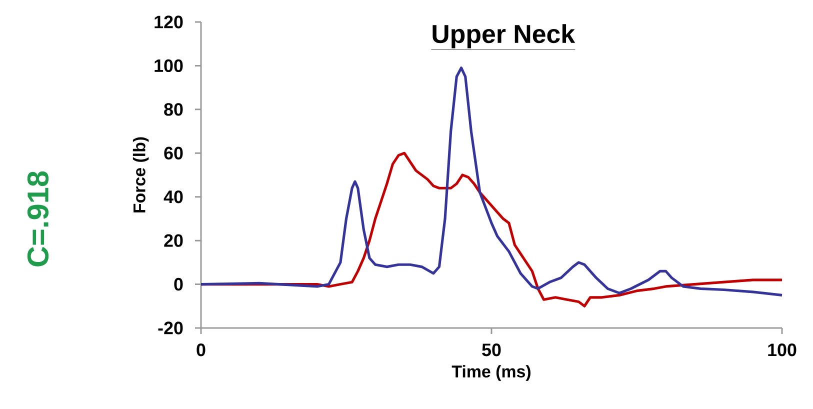  Describe the element at coordinates (782, 350) in the screenshot. I see `x-tick-label: 100` at that location.